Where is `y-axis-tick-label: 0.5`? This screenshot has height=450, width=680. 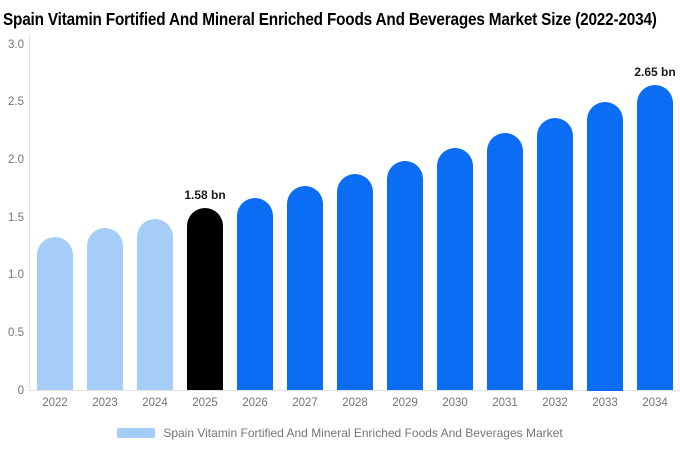 y-axis-tick-label: 0.5 is located at coordinates (16, 332).